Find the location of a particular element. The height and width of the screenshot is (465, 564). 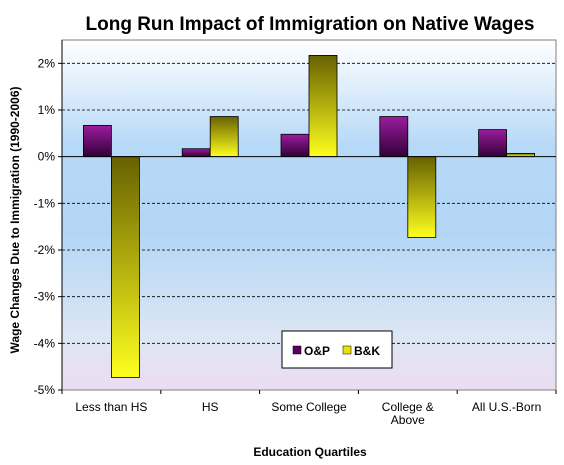

legend-swatch-bk is located at coordinates (347, 350).